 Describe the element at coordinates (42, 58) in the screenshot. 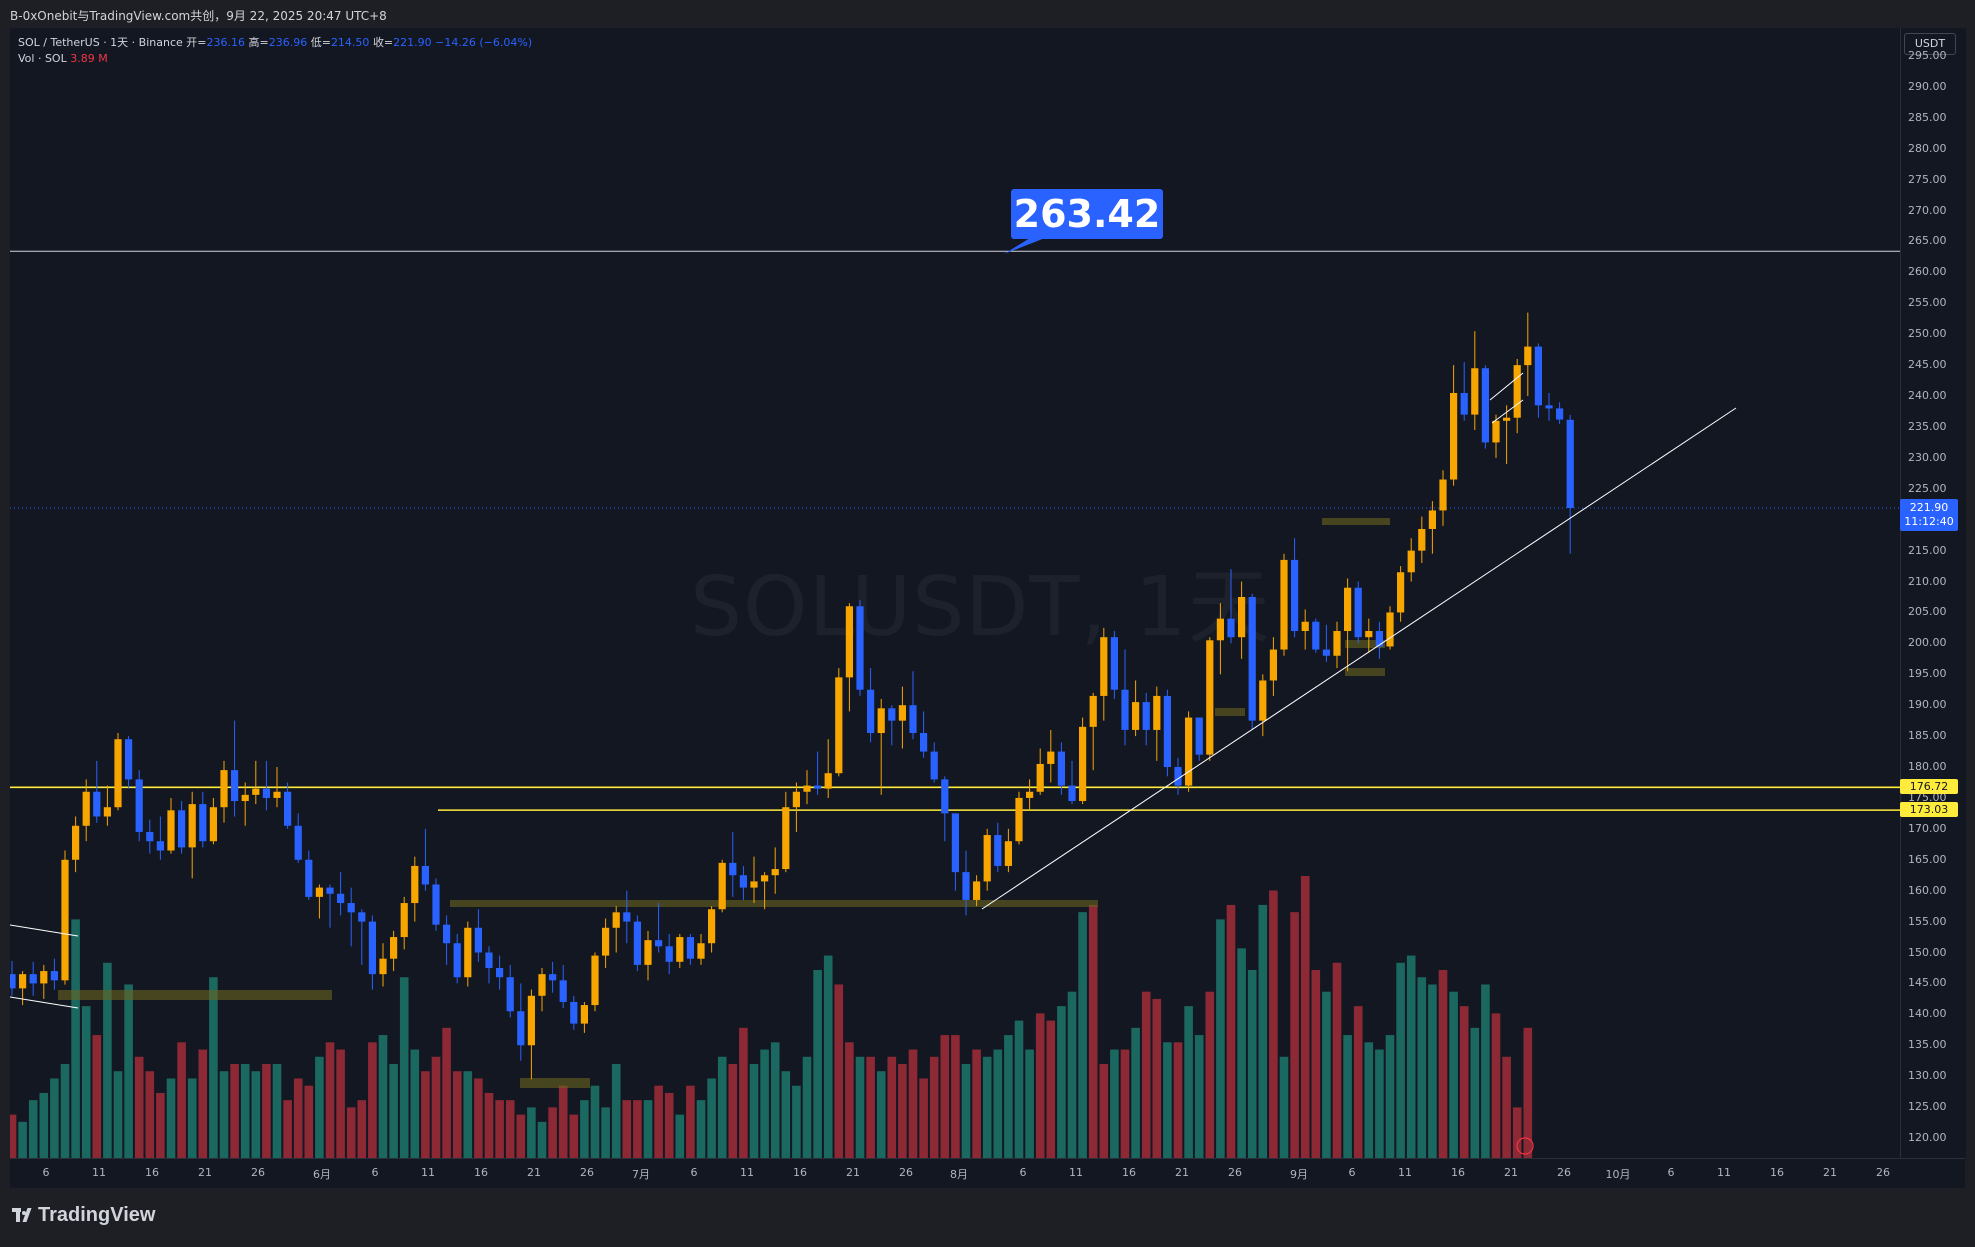

I see `volume-label: Vol · SOL` at that location.